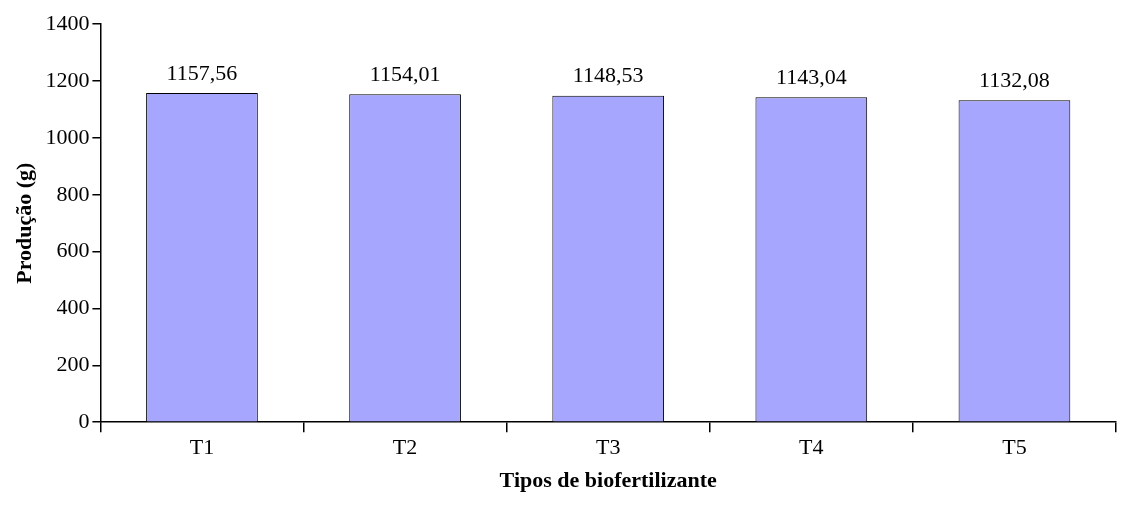 The image size is (1134, 507). Describe the element at coordinates (405, 447) in the screenshot. I see `x-tick-label: T2` at that location.